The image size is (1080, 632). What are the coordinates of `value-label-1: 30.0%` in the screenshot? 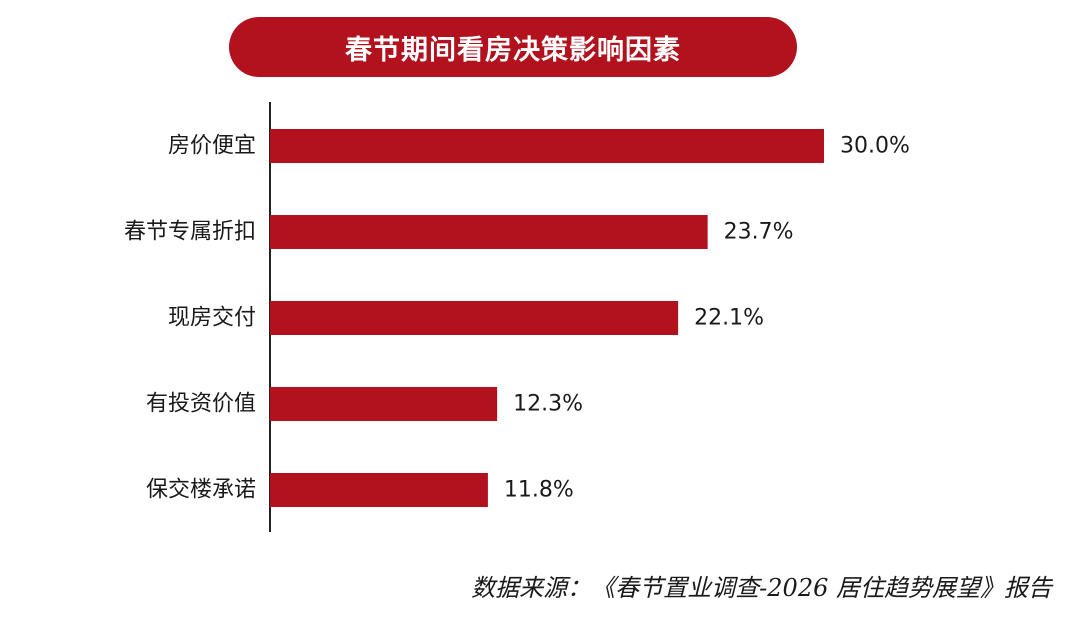 It's located at (875, 146).